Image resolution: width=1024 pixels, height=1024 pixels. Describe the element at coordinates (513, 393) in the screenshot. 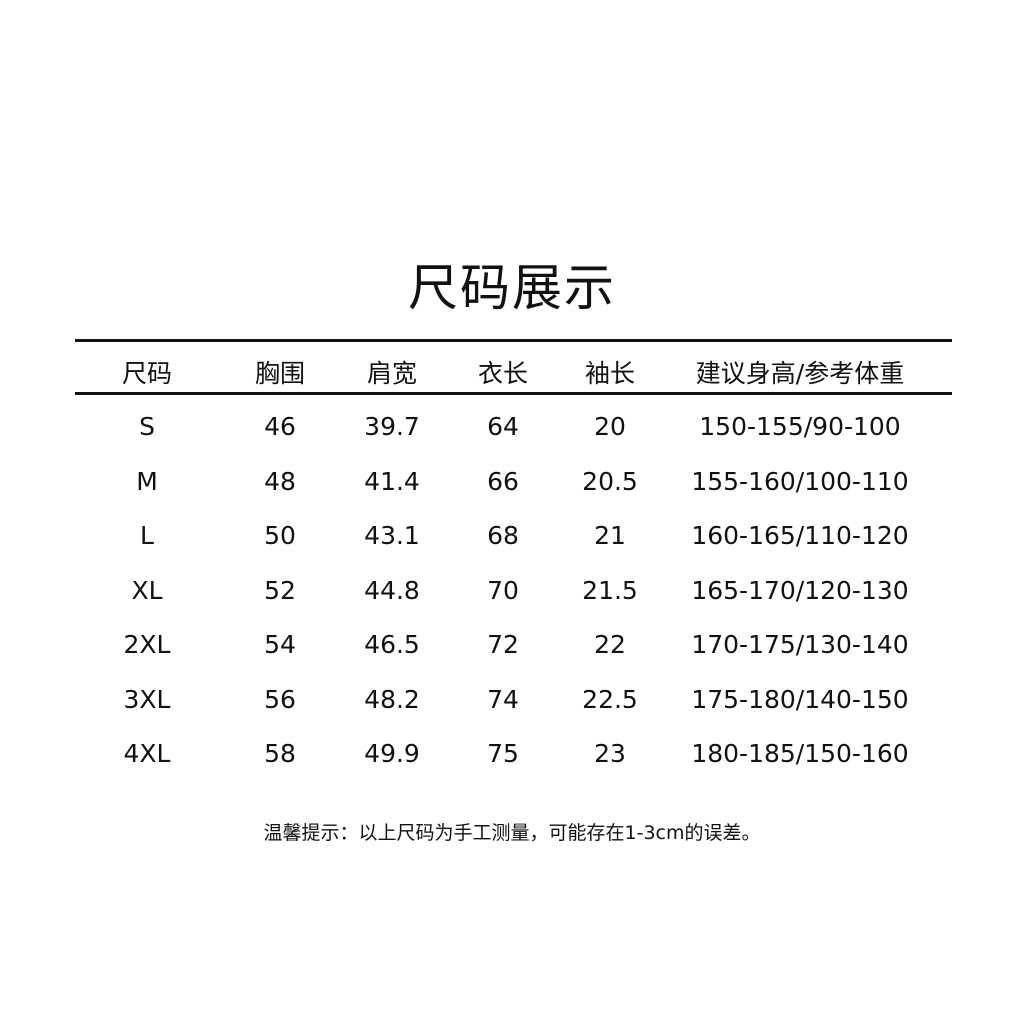

I see `header-bottom-rule` at that location.